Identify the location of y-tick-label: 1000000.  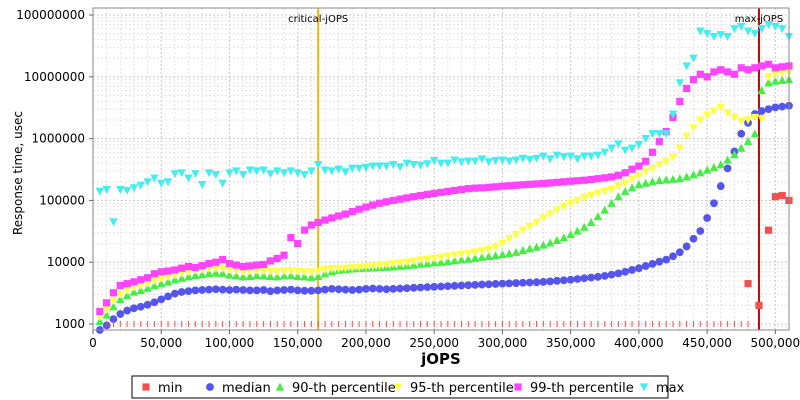
(58, 139).